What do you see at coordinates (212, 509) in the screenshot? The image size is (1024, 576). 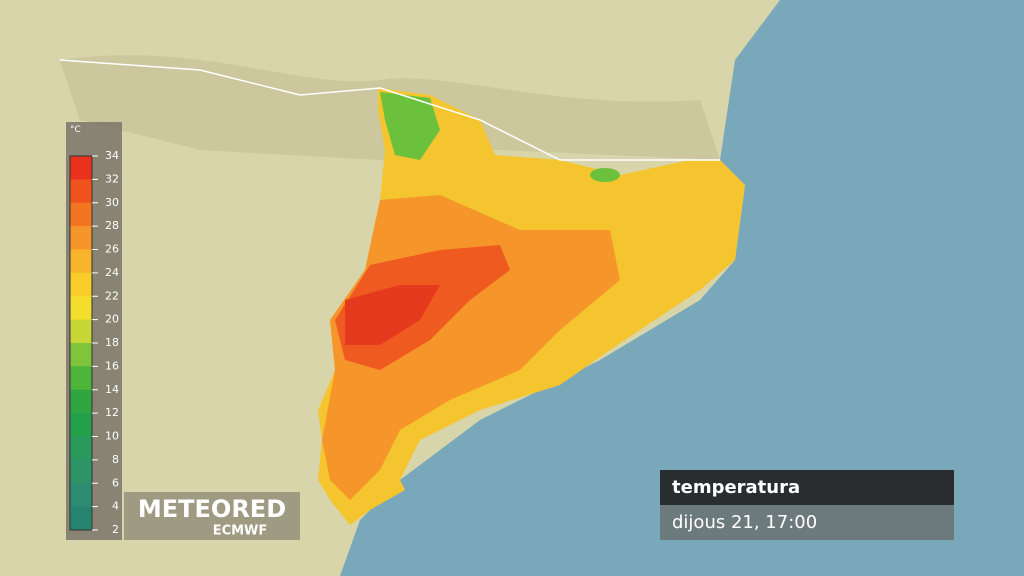 I see `logo-brand: METEORED` at bounding box center [212, 509].